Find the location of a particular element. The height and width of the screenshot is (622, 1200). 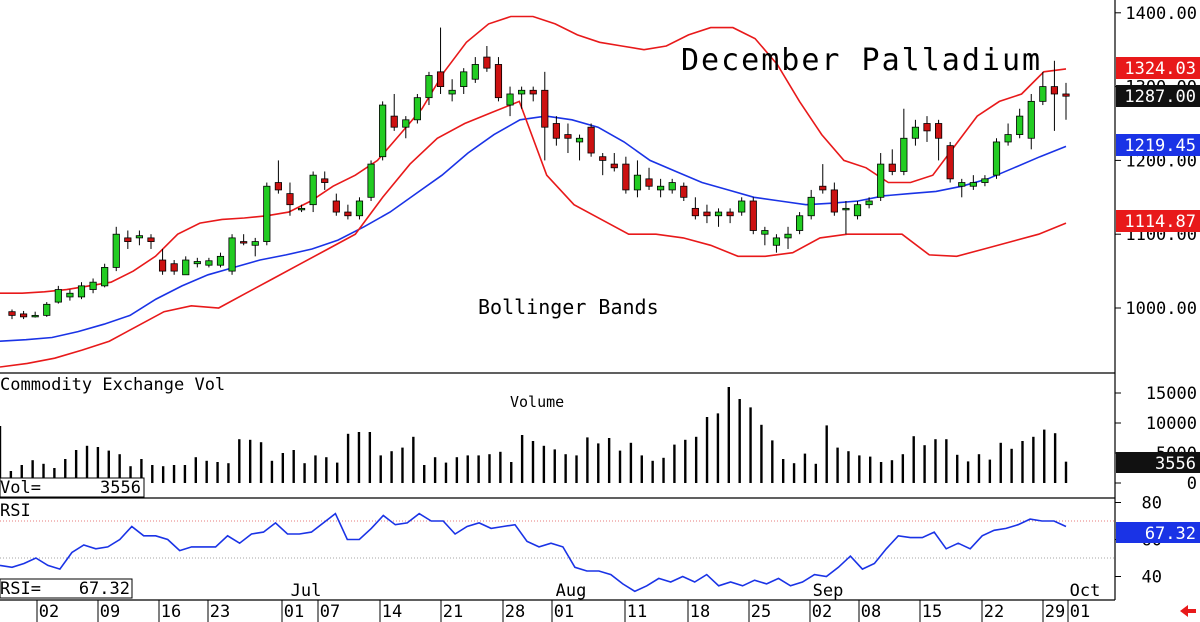

date-tick-label: 22 is located at coordinates (994, 612).